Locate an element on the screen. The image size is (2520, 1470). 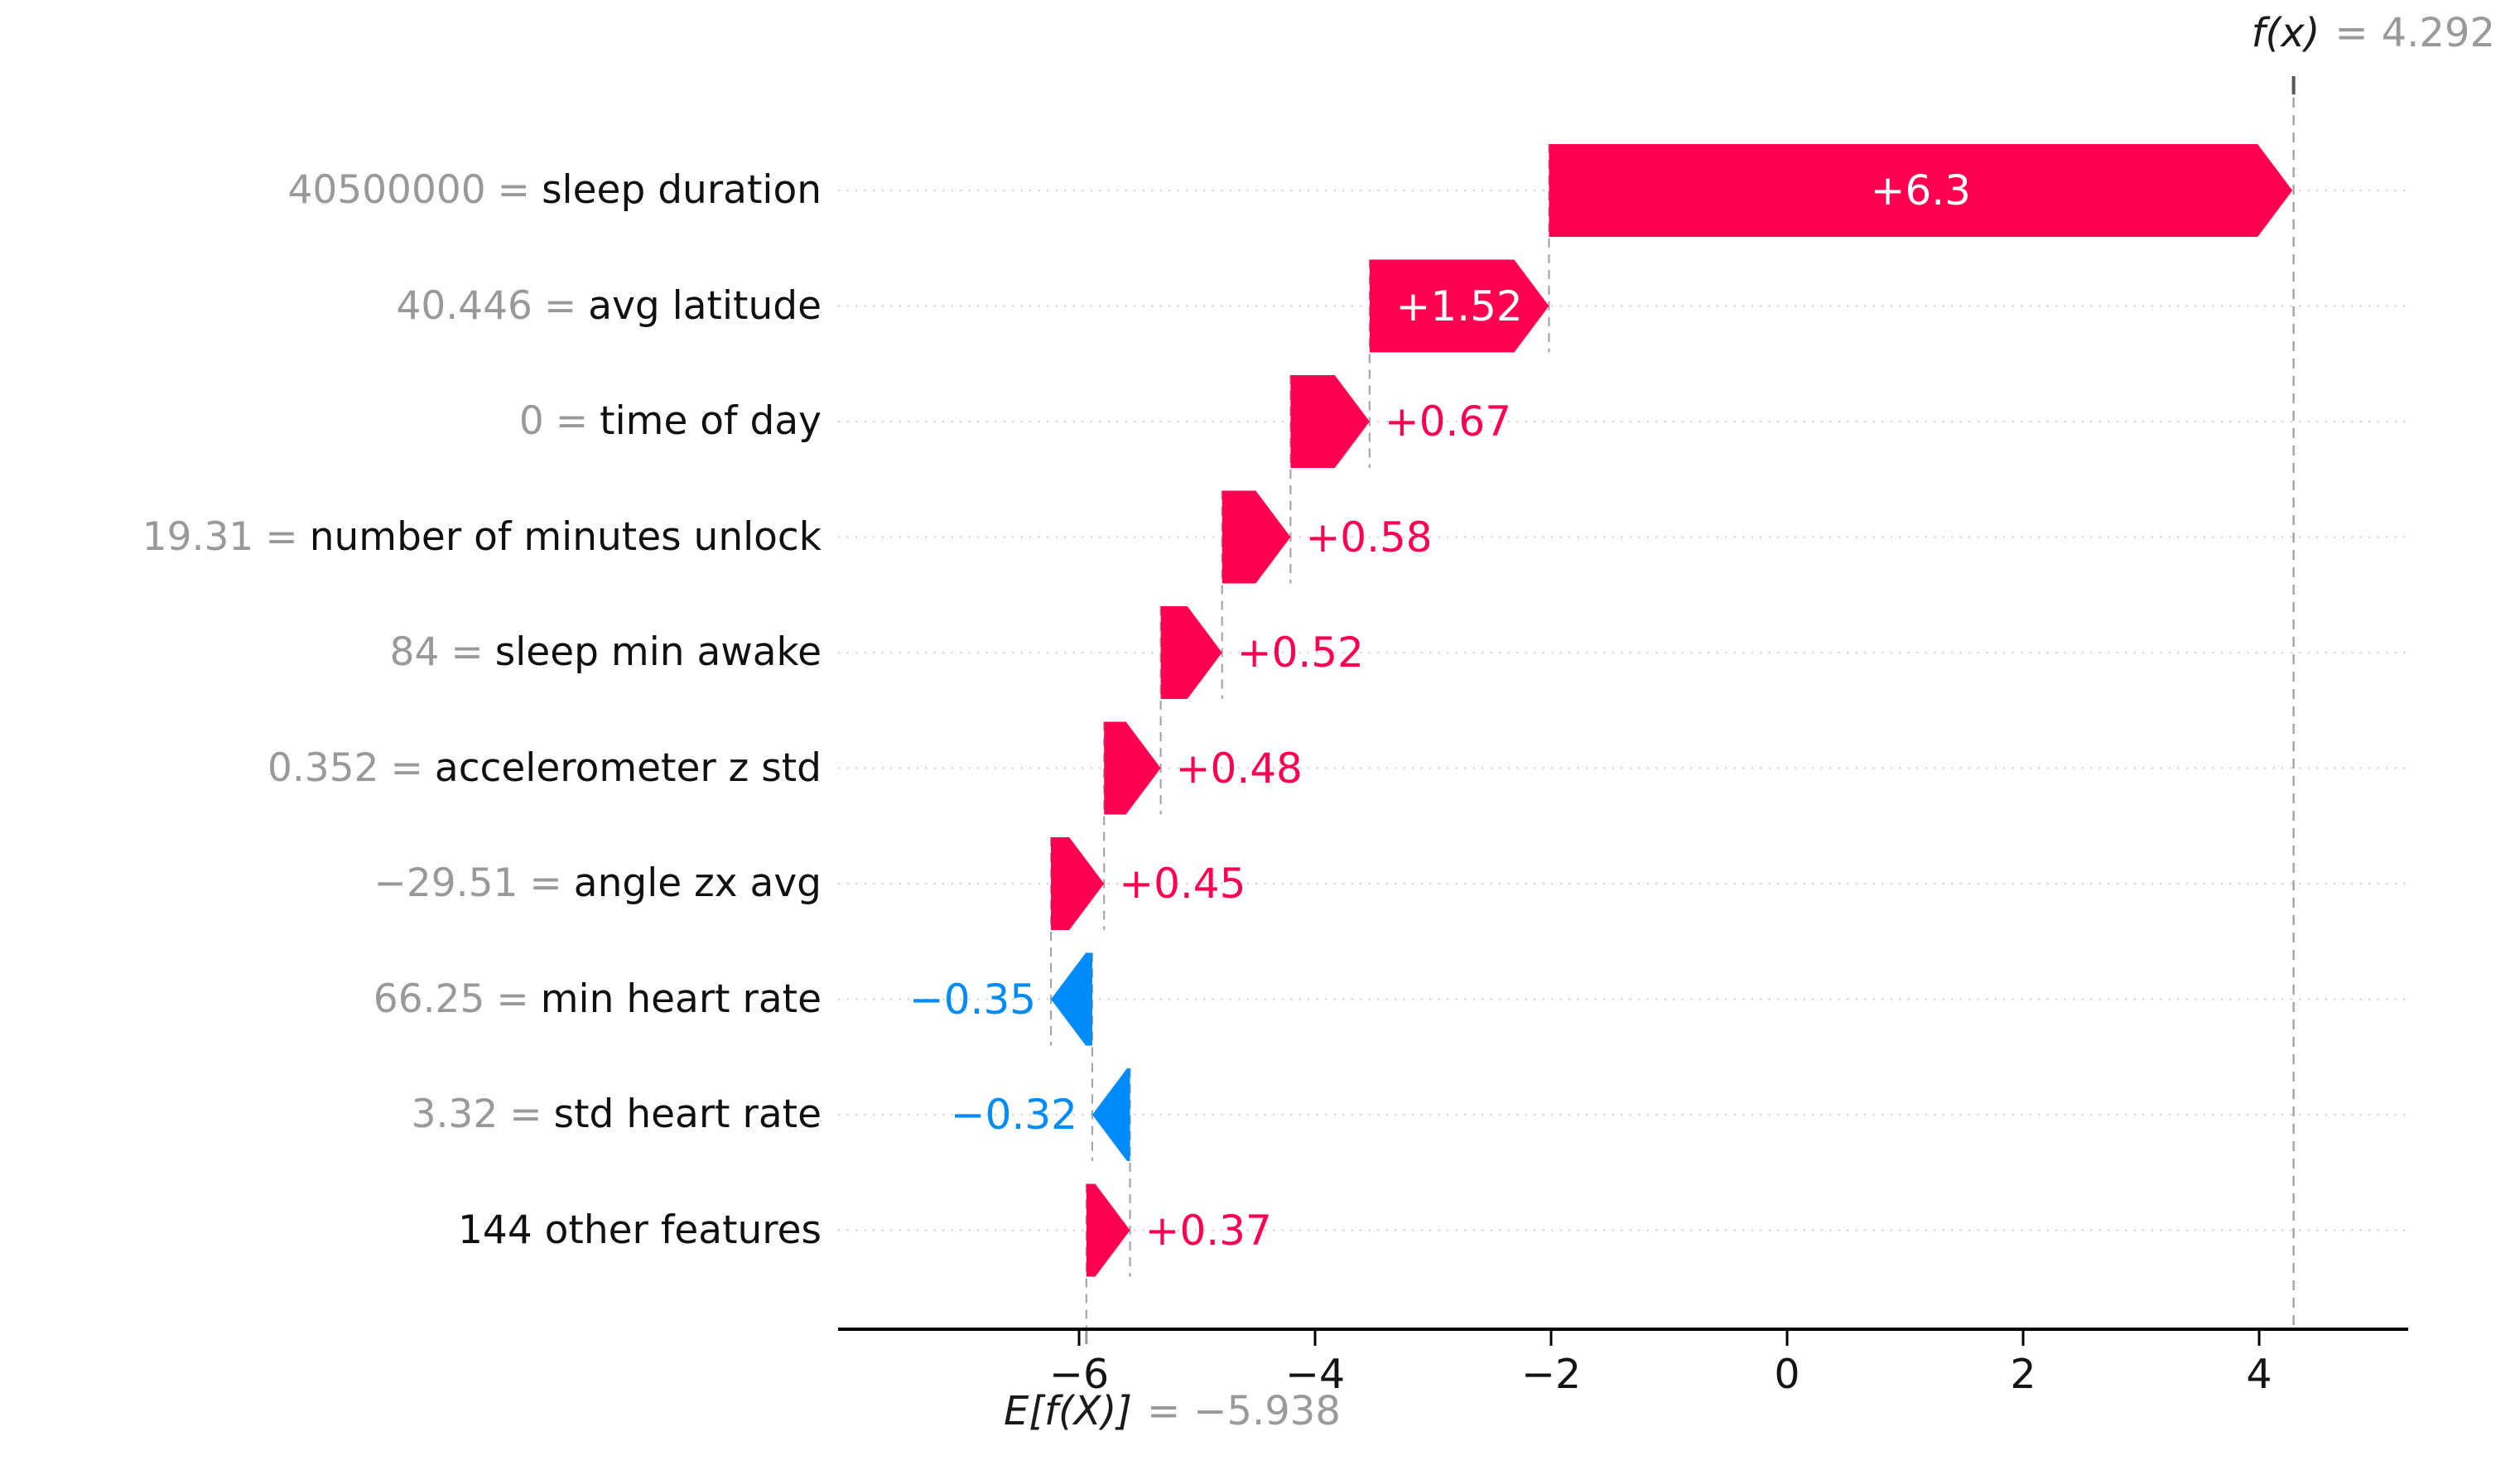
expected-value-label: E[f(X)] is located at coordinates (1068, 1411).